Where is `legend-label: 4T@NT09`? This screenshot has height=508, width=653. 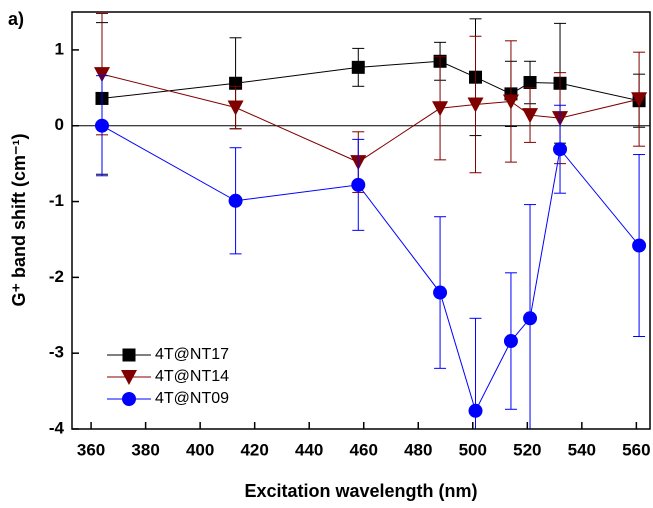 legend-label: 4T@NT09 is located at coordinates (192, 398).